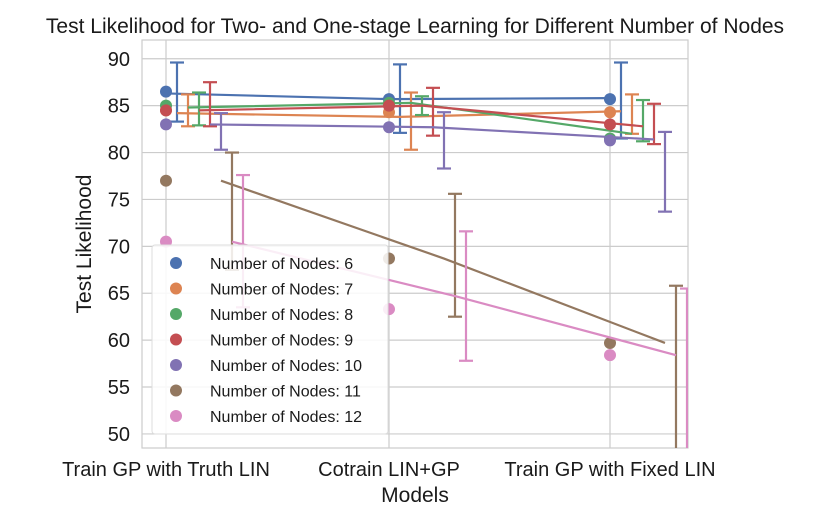  What do you see at coordinates (119, 435) in the screenshot?
I see `y-tick-label: 50` at bounding box center [119, 435].